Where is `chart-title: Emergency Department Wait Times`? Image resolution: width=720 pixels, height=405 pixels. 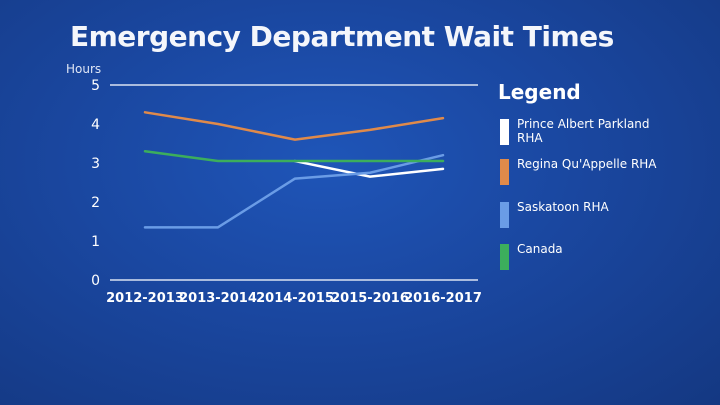
chart-title: Emergency Department Wait Times is located at coordinates (342, 36).